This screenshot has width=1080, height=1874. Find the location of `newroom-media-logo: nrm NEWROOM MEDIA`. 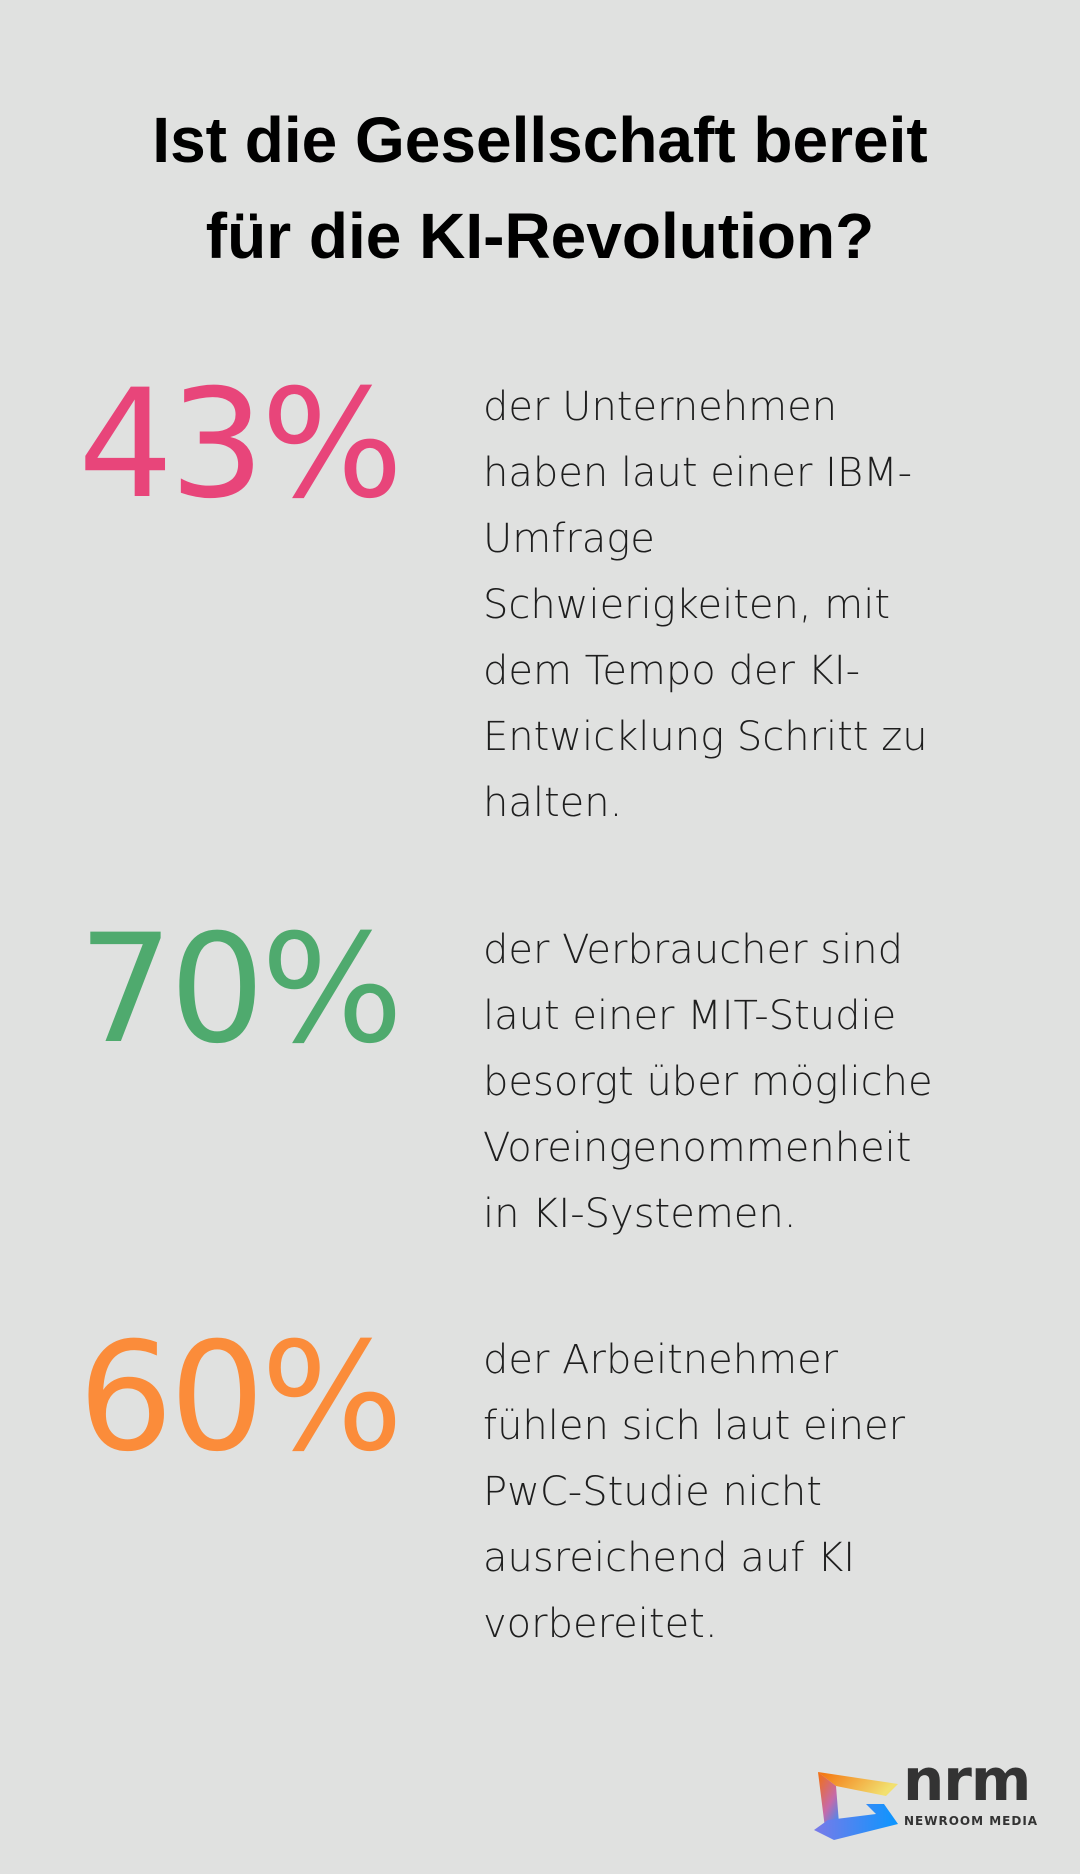

newroom-media-logo: nrm NEWROOM MEDIA is located at coordinates (923, 1794).